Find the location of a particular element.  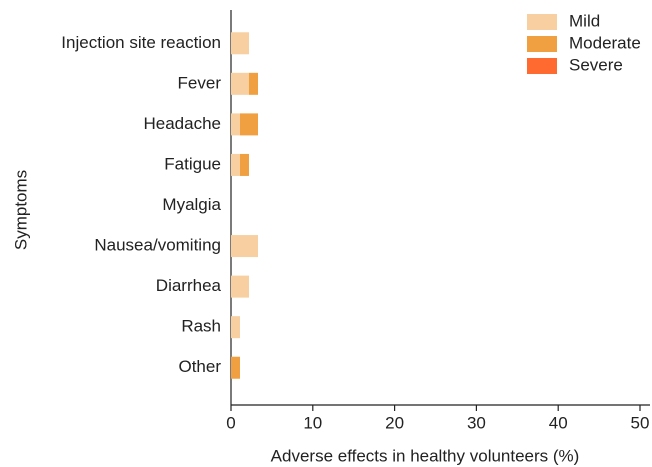

x-tick-label: 30 is located at coordinates (476, 422).